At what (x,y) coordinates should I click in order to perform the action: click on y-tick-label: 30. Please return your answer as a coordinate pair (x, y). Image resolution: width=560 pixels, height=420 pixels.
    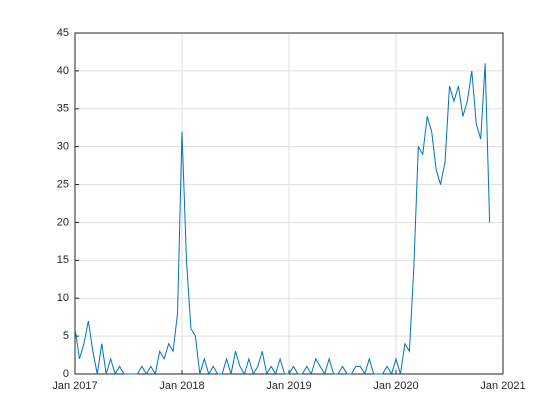
    Looking at the image, I should click on (63, 147).